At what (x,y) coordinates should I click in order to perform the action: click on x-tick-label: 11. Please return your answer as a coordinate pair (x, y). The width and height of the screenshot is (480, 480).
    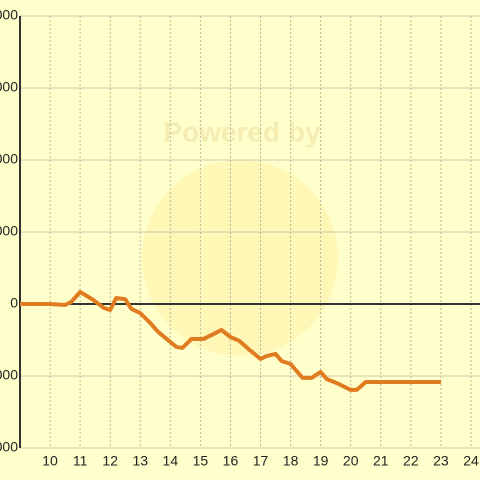
    Looking at the image, I should click on (80, 461).